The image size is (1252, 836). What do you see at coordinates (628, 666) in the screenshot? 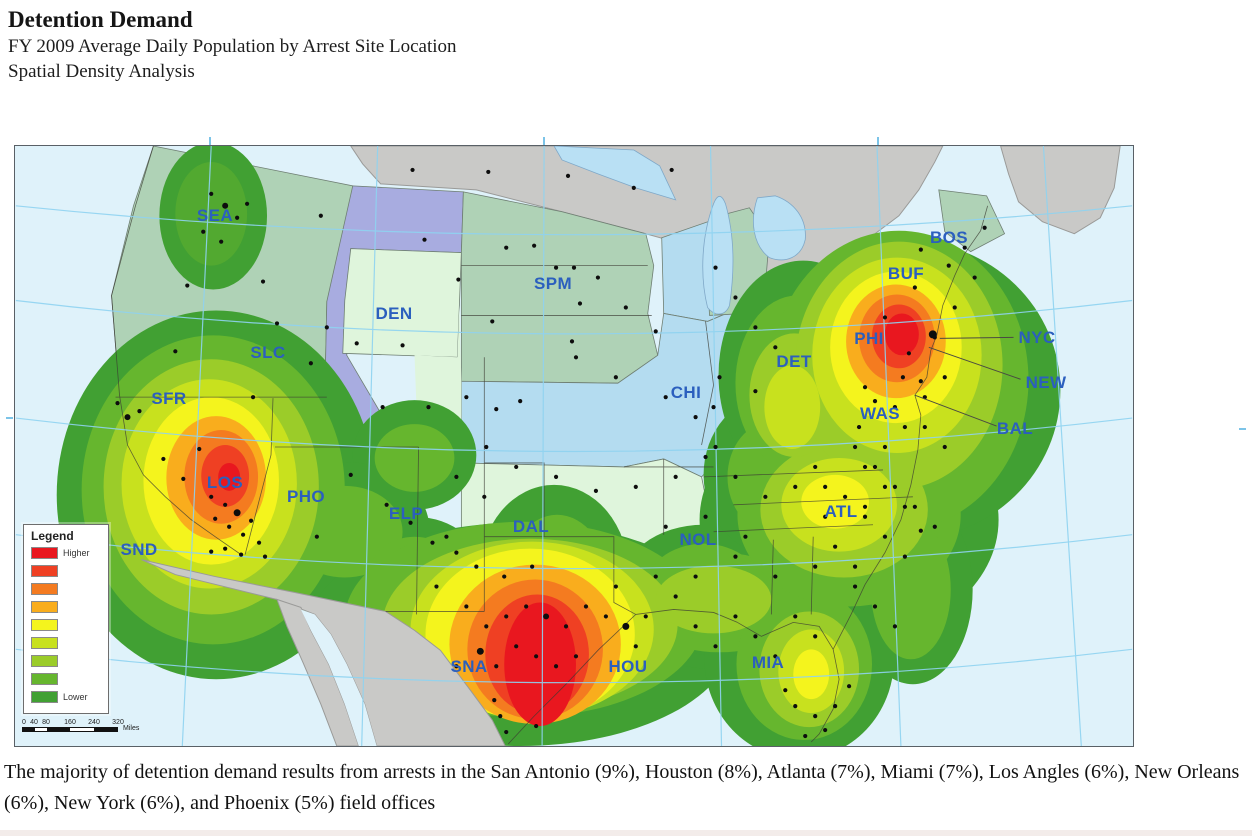
I see `map-label-hou: HOU` at bounding box center [628, 666].